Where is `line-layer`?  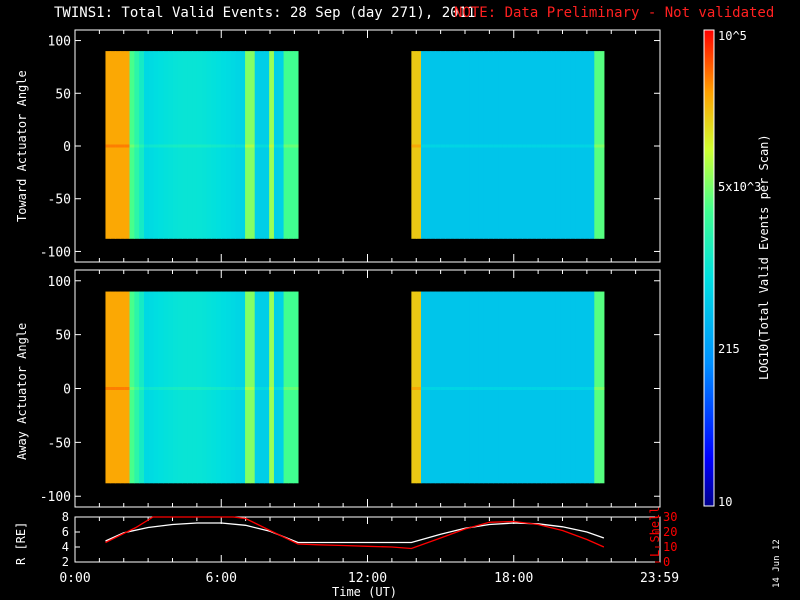
line-layer is located at coordinates (355, 533).